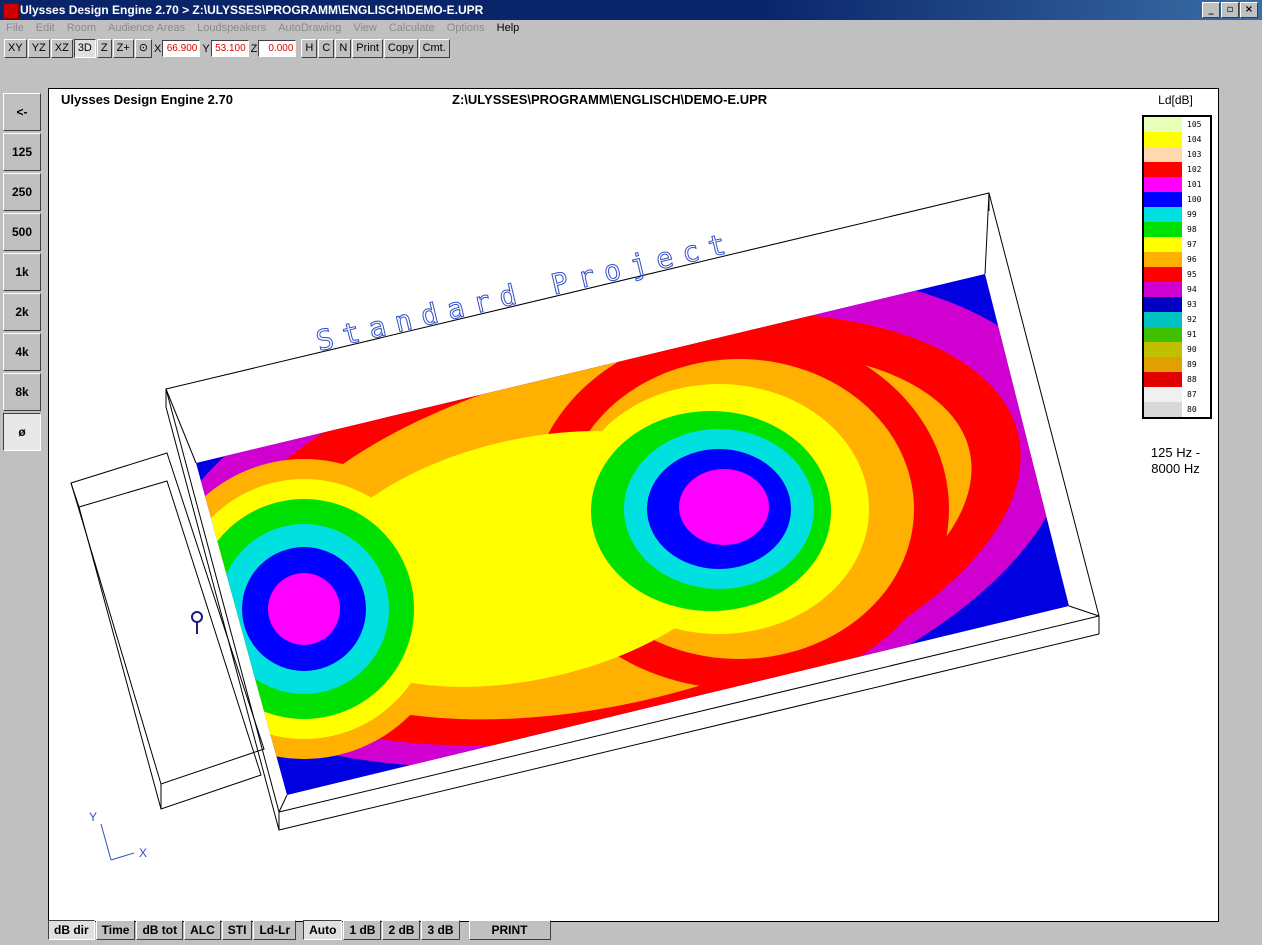 Image resolution: width=1262 pixels, height=945 pixels. I want to click on step-2db-button: 2 dB, so click(401, 930).